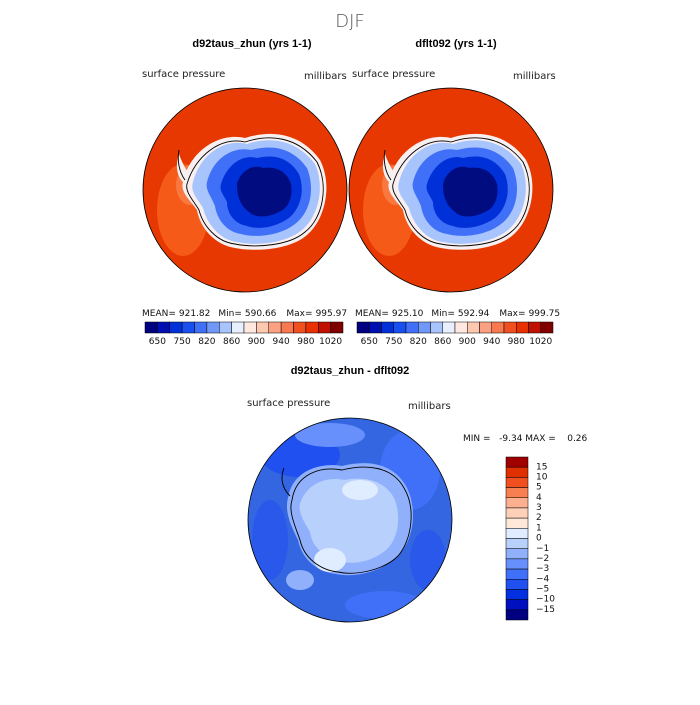  I want to click on page-title: DJF, so click(350, 21).